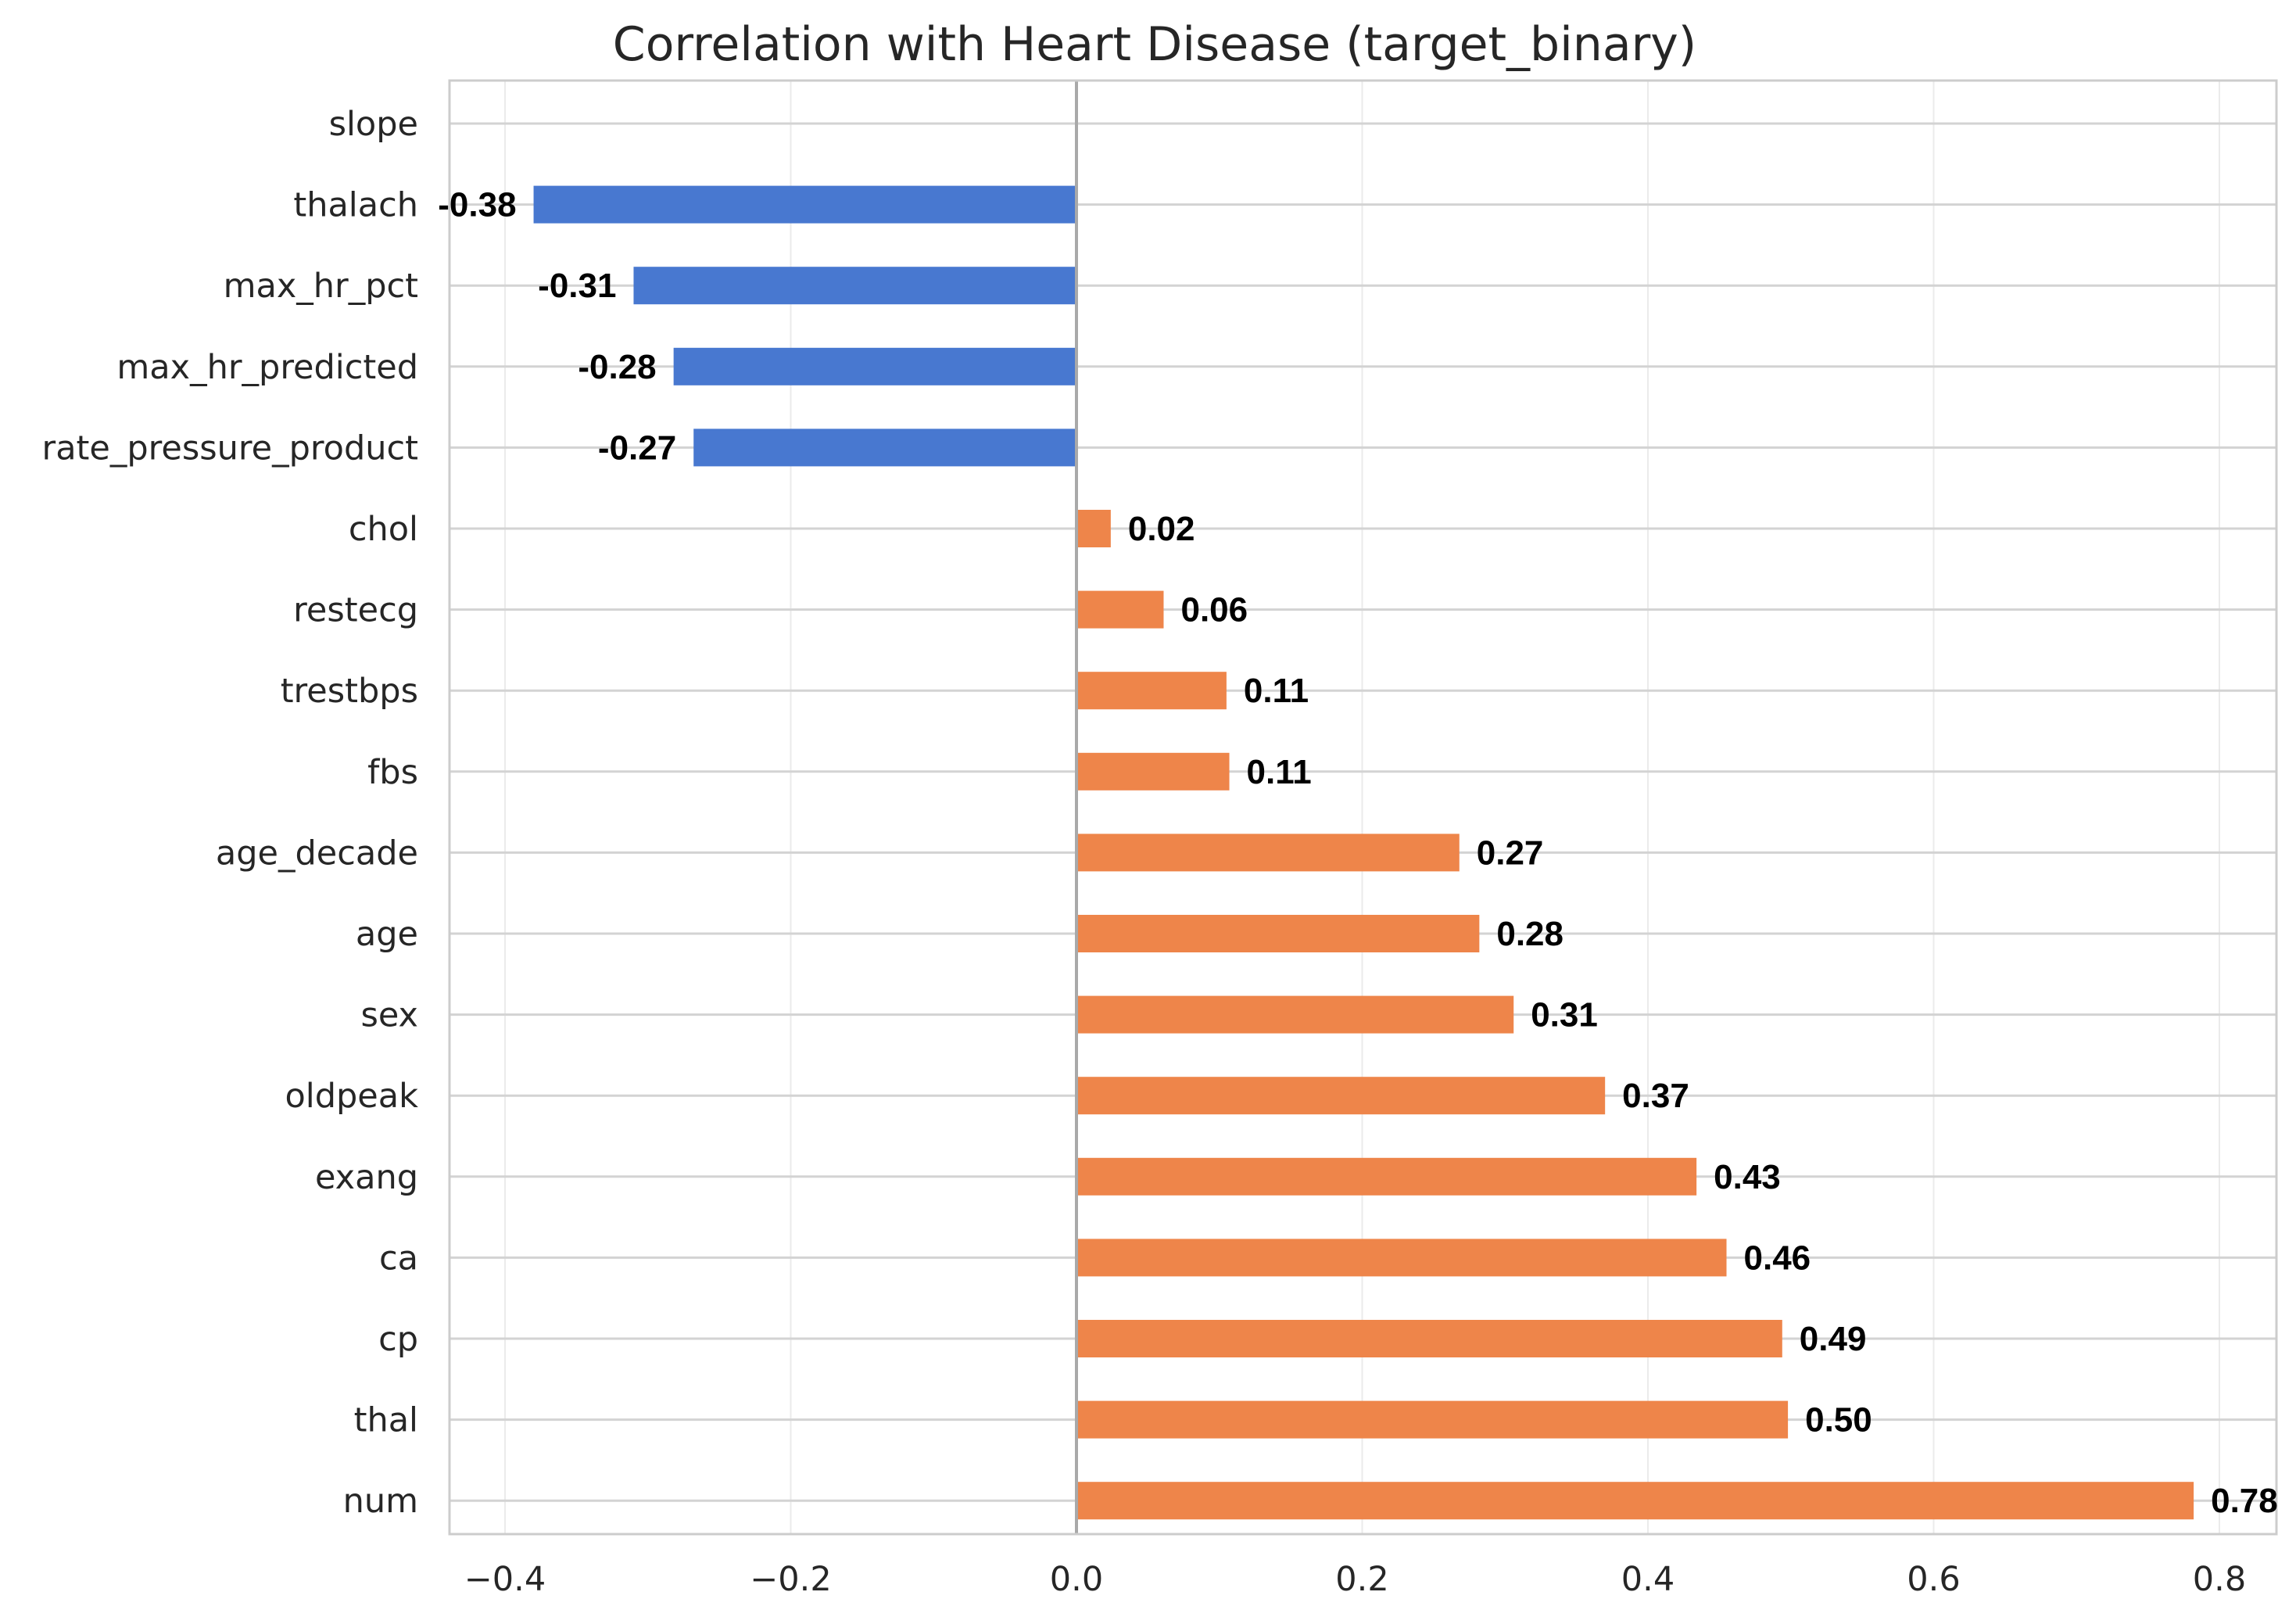 Image resolution: width=2296 pixels, height=1617 pixels. Describe the element at coordinates (1655, 1096) in the screenshot. I see `value-label-oldpeak: 0.37` at that location.